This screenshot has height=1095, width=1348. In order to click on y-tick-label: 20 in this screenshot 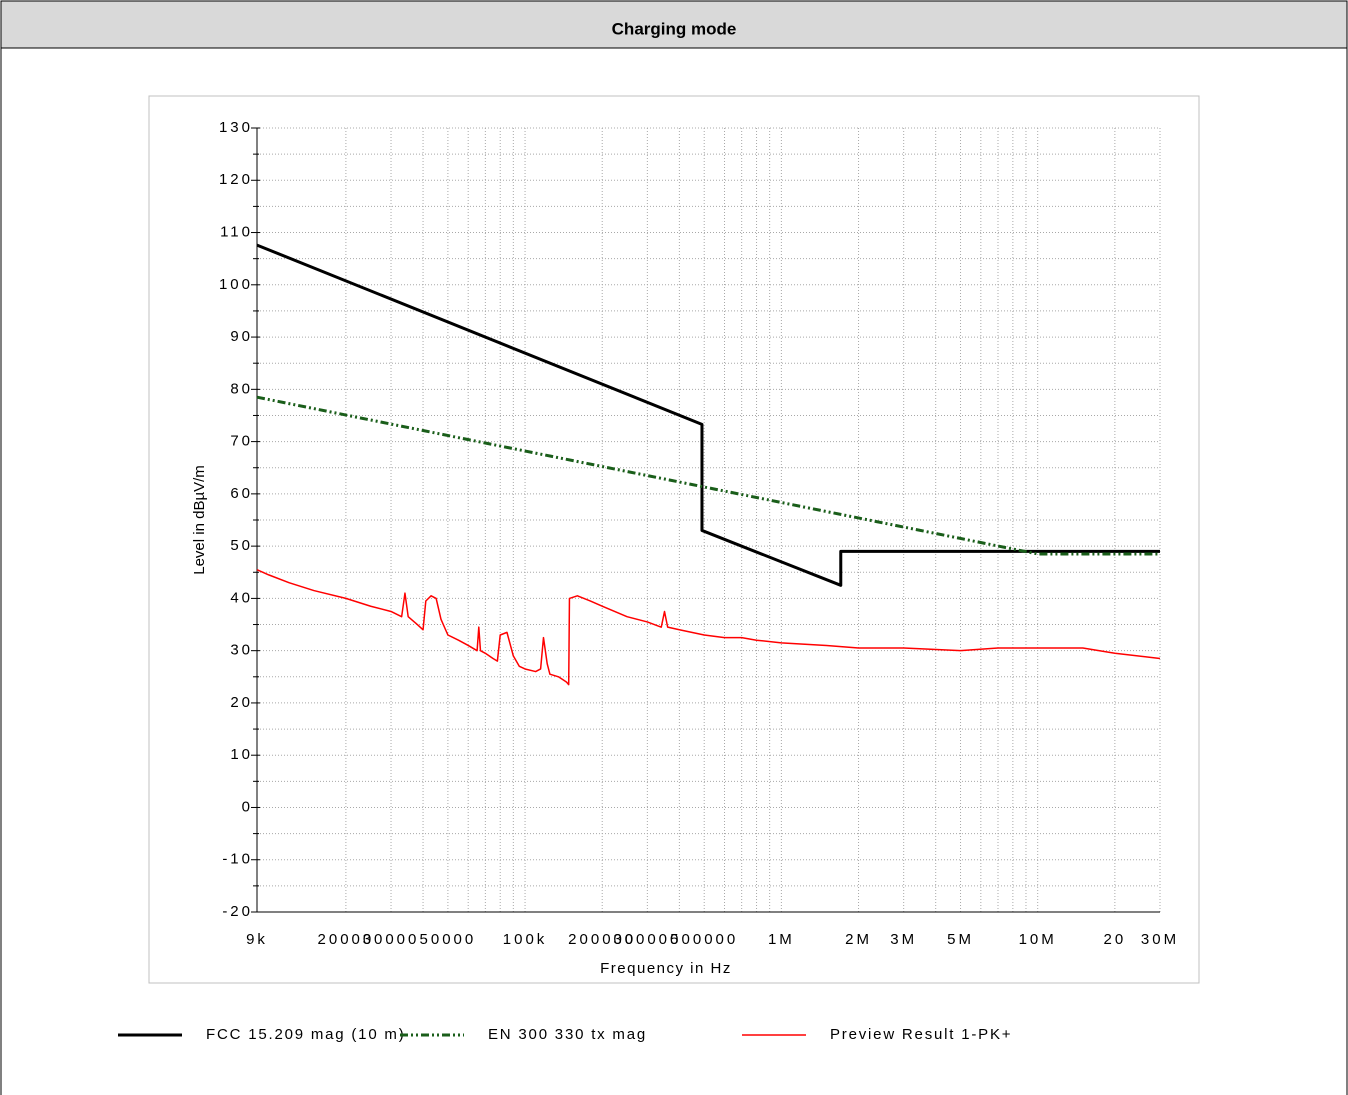, I will do `click(241, 702)`.